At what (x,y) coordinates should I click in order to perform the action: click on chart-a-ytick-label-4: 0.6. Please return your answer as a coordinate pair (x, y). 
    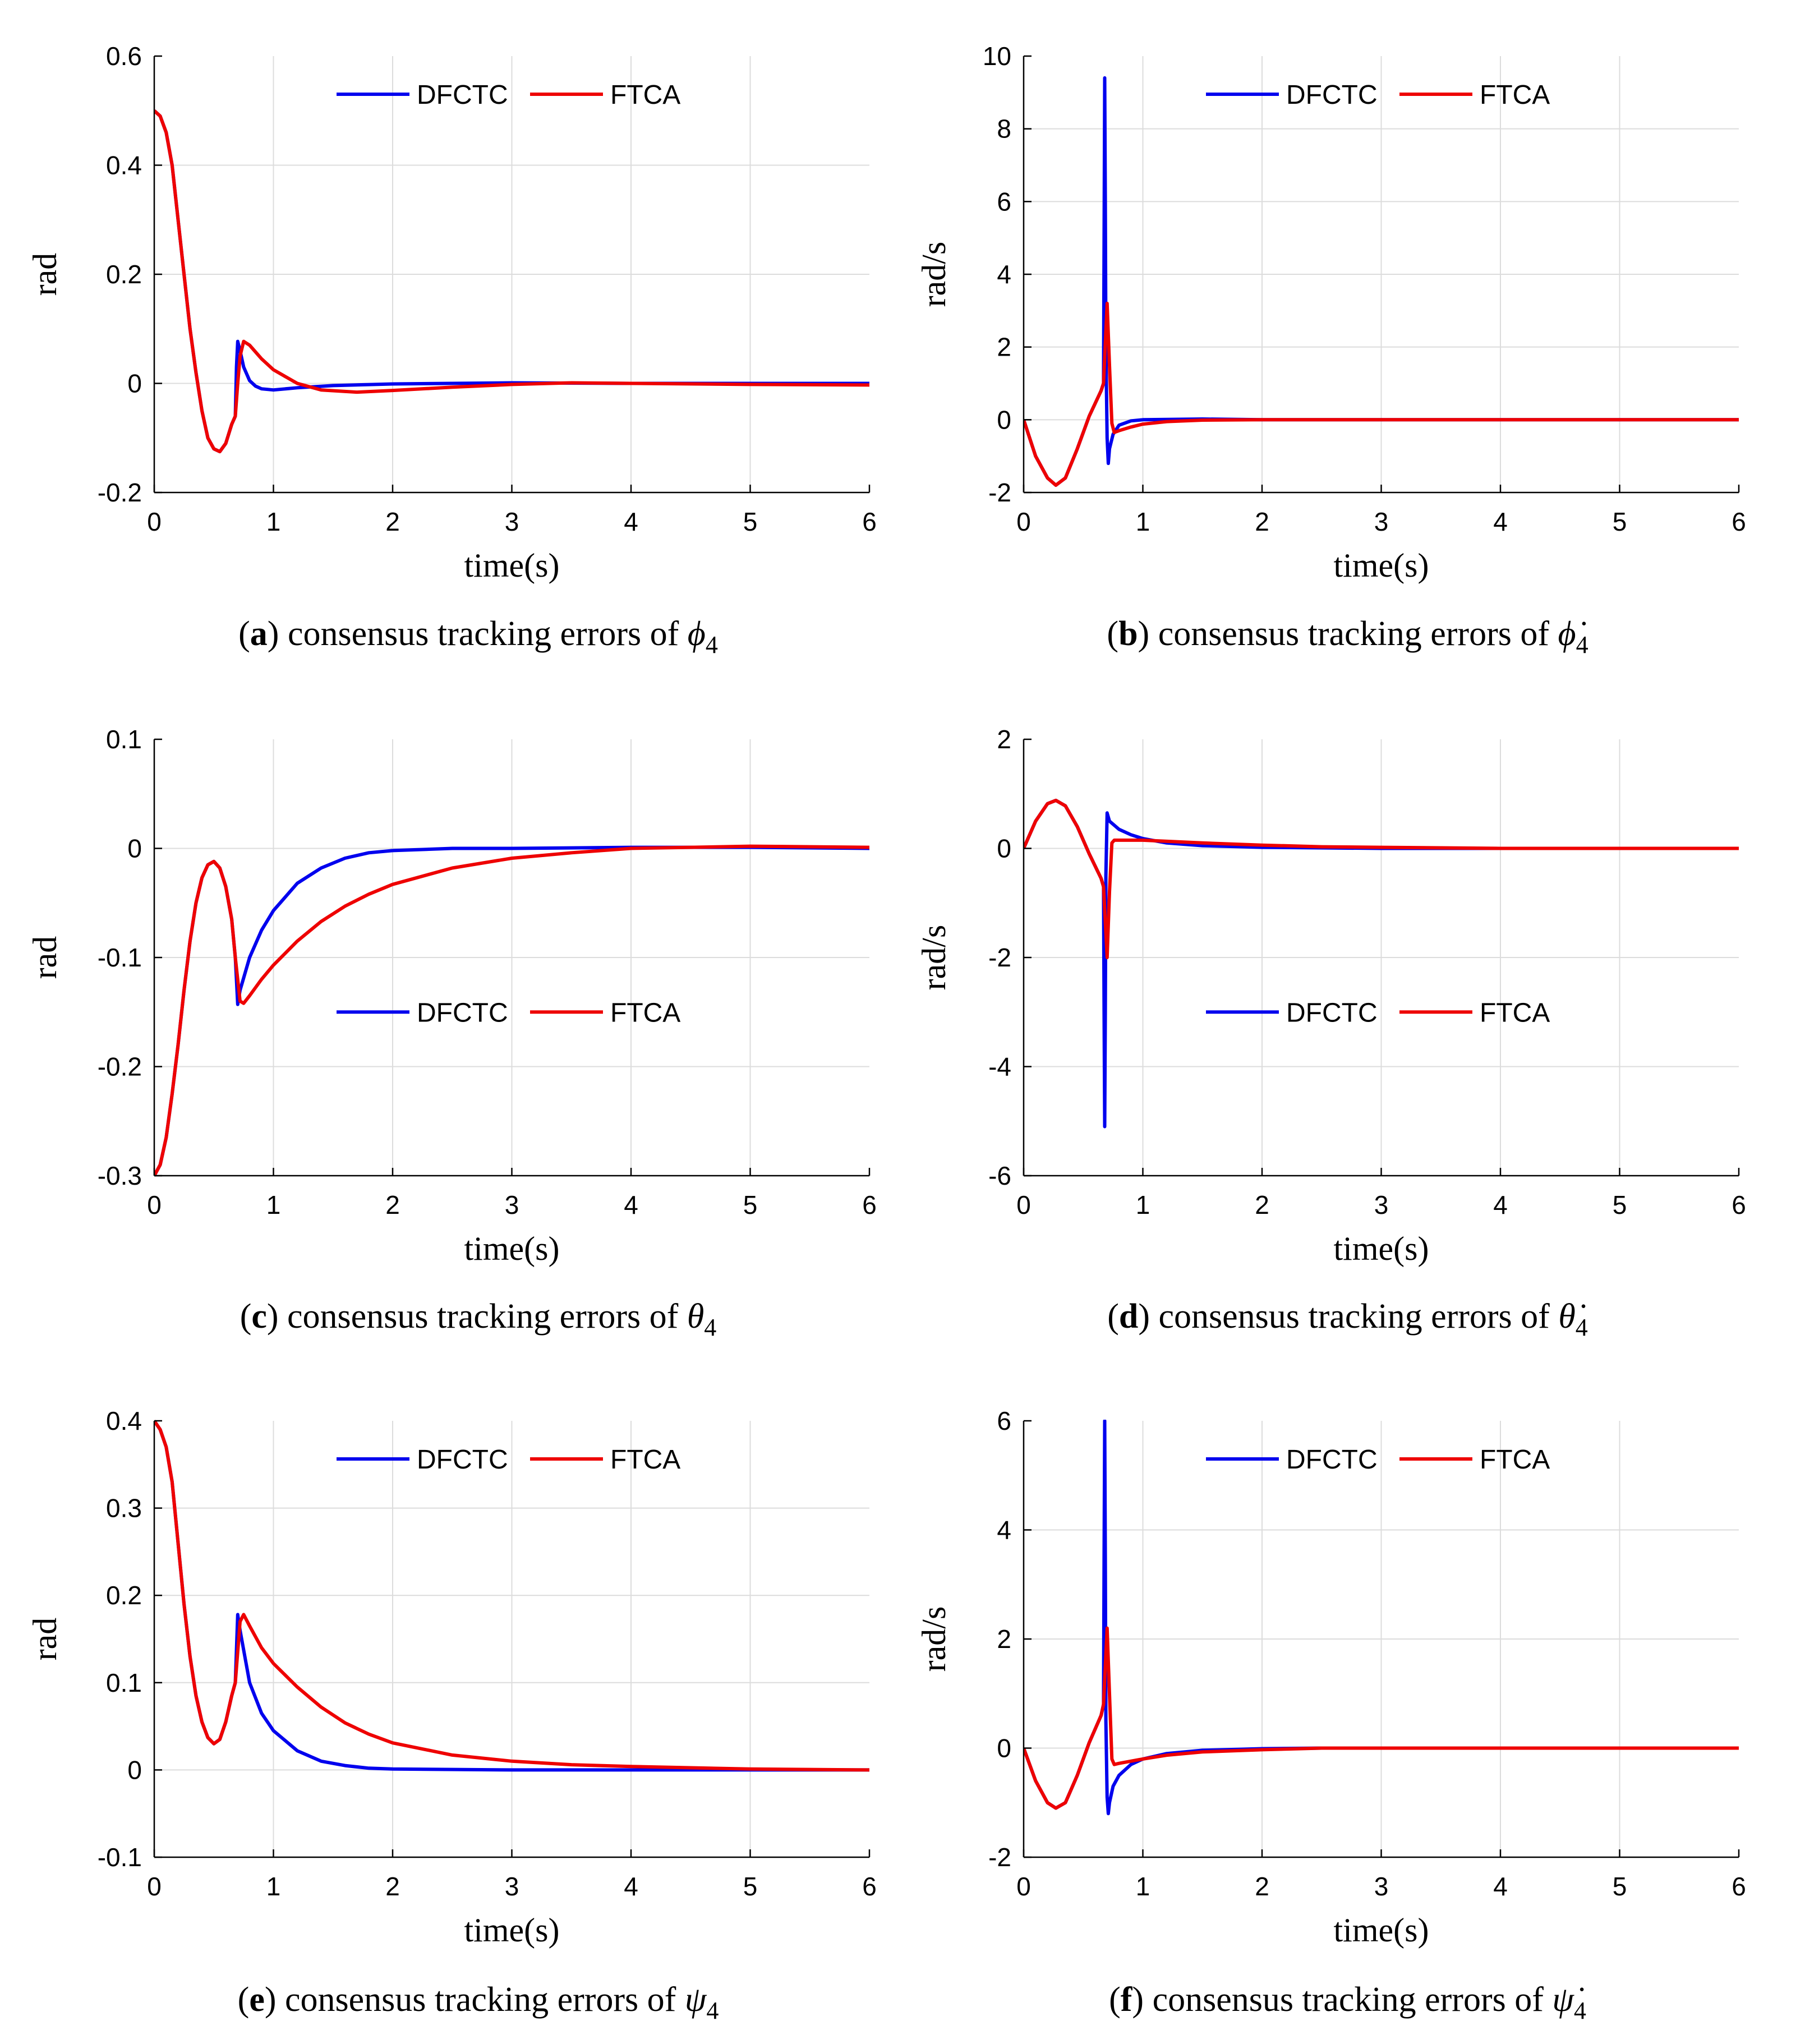
    Looking at the image, I should click on (124, 56).